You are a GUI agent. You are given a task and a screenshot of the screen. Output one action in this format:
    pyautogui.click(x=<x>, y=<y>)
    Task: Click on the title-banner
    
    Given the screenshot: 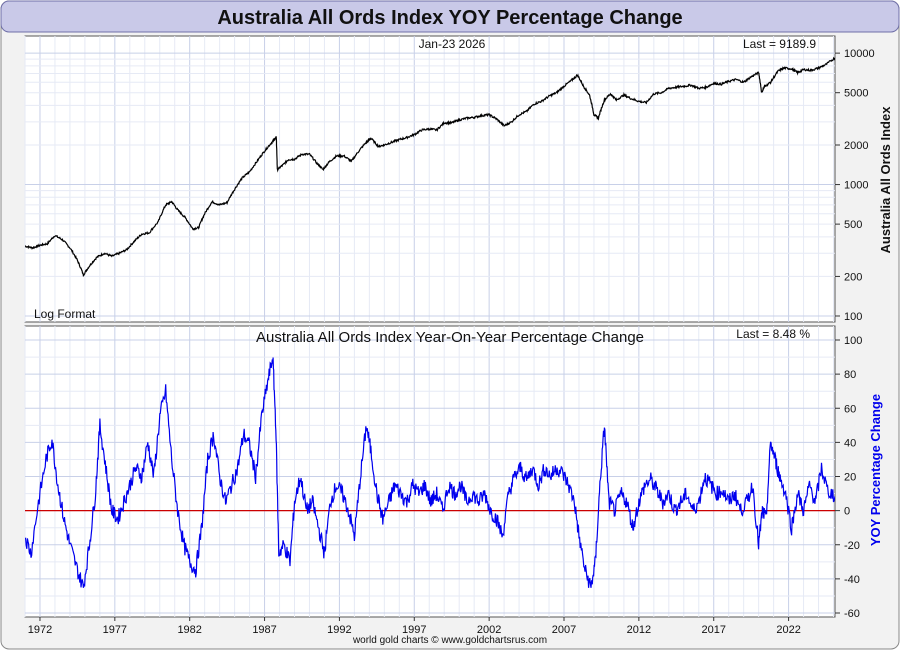 What is the action you would take?
    pyautogui.click(x=450, y=16)
    